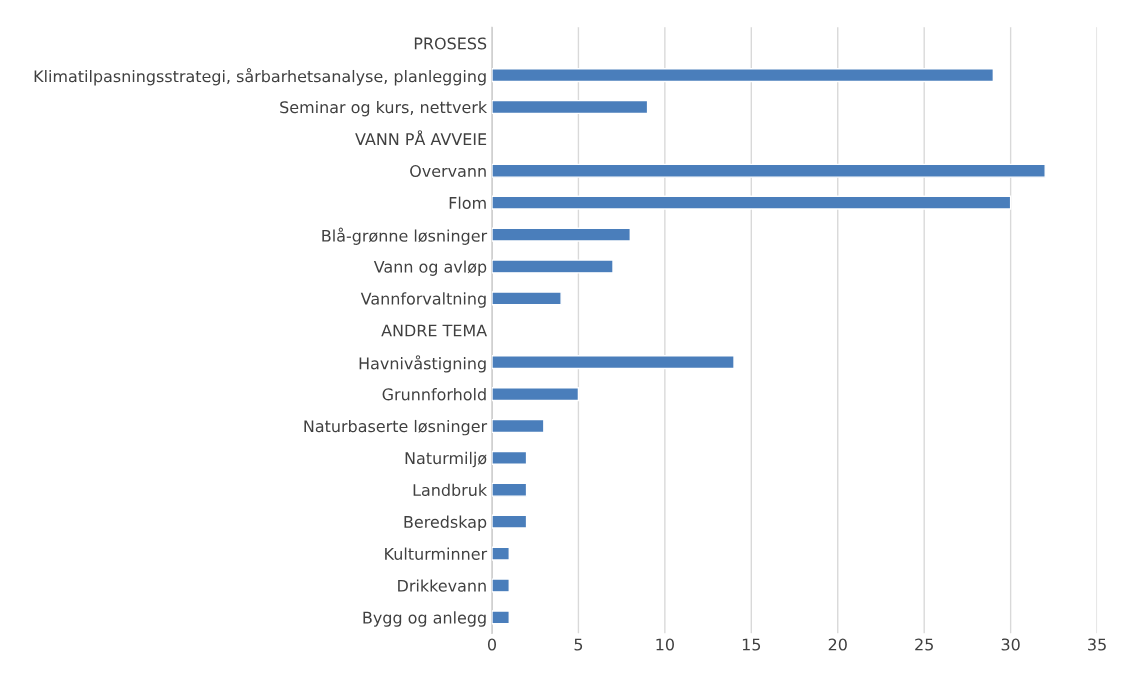  I want to click on y-tick-label: Vannforvaltning, so click(423, 300).